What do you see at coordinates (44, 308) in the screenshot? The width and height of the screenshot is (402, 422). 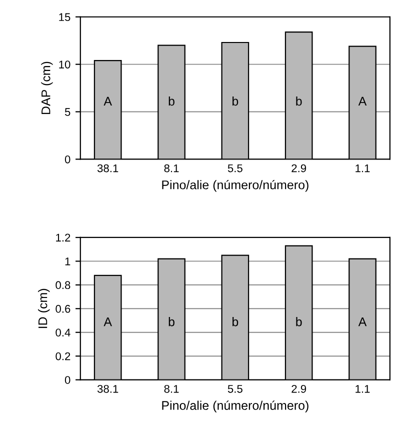 I see `y-axis-title: ID (cm)` at bounding box center [44, 308].